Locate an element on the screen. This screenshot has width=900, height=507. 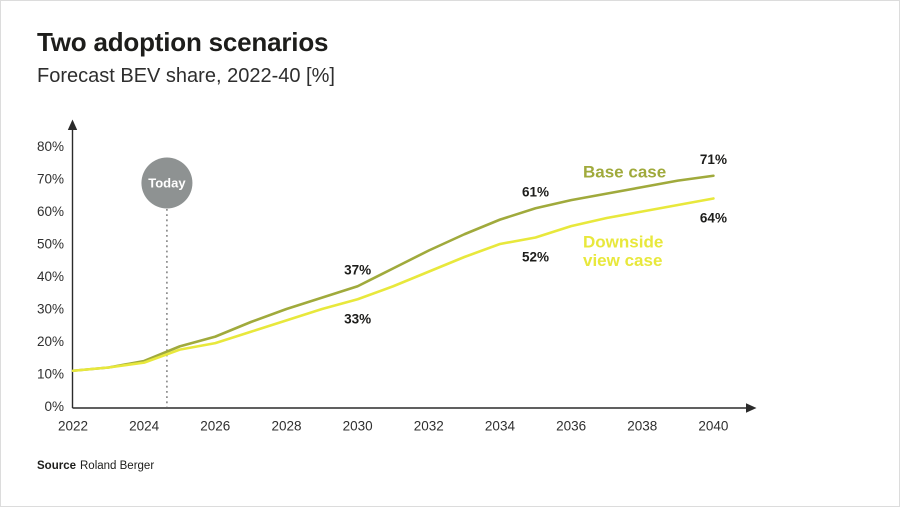
source-value: Roland Berger is located at coordinates (117, 466).